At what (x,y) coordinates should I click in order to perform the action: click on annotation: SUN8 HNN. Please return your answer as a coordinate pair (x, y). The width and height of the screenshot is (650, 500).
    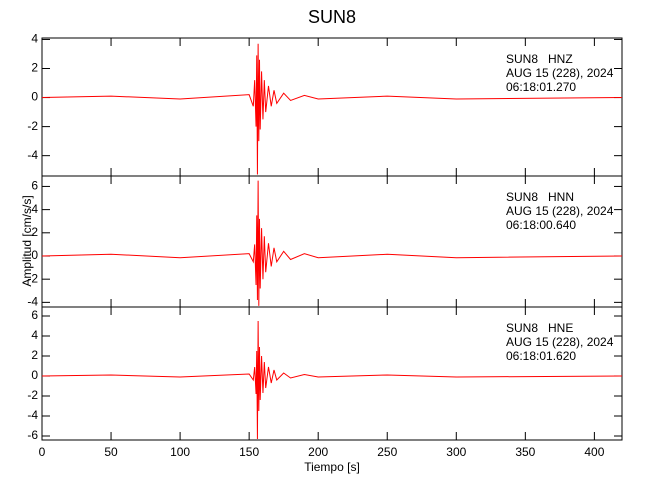
    Looking at the image, I should click on (540, 197).